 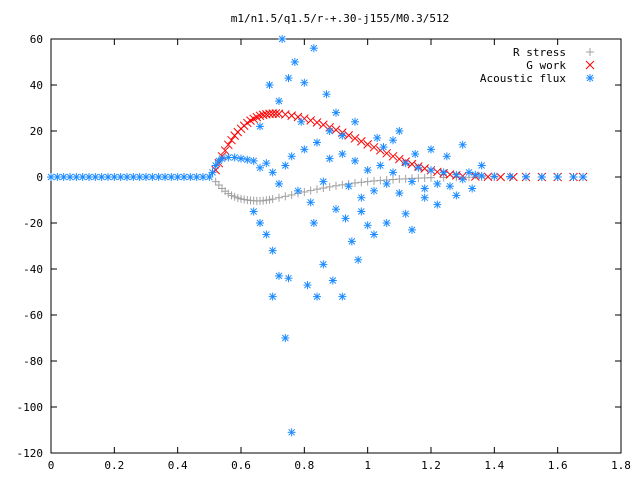 I want to click on x-tick-label: 1.4, so click(x=494, y=465).